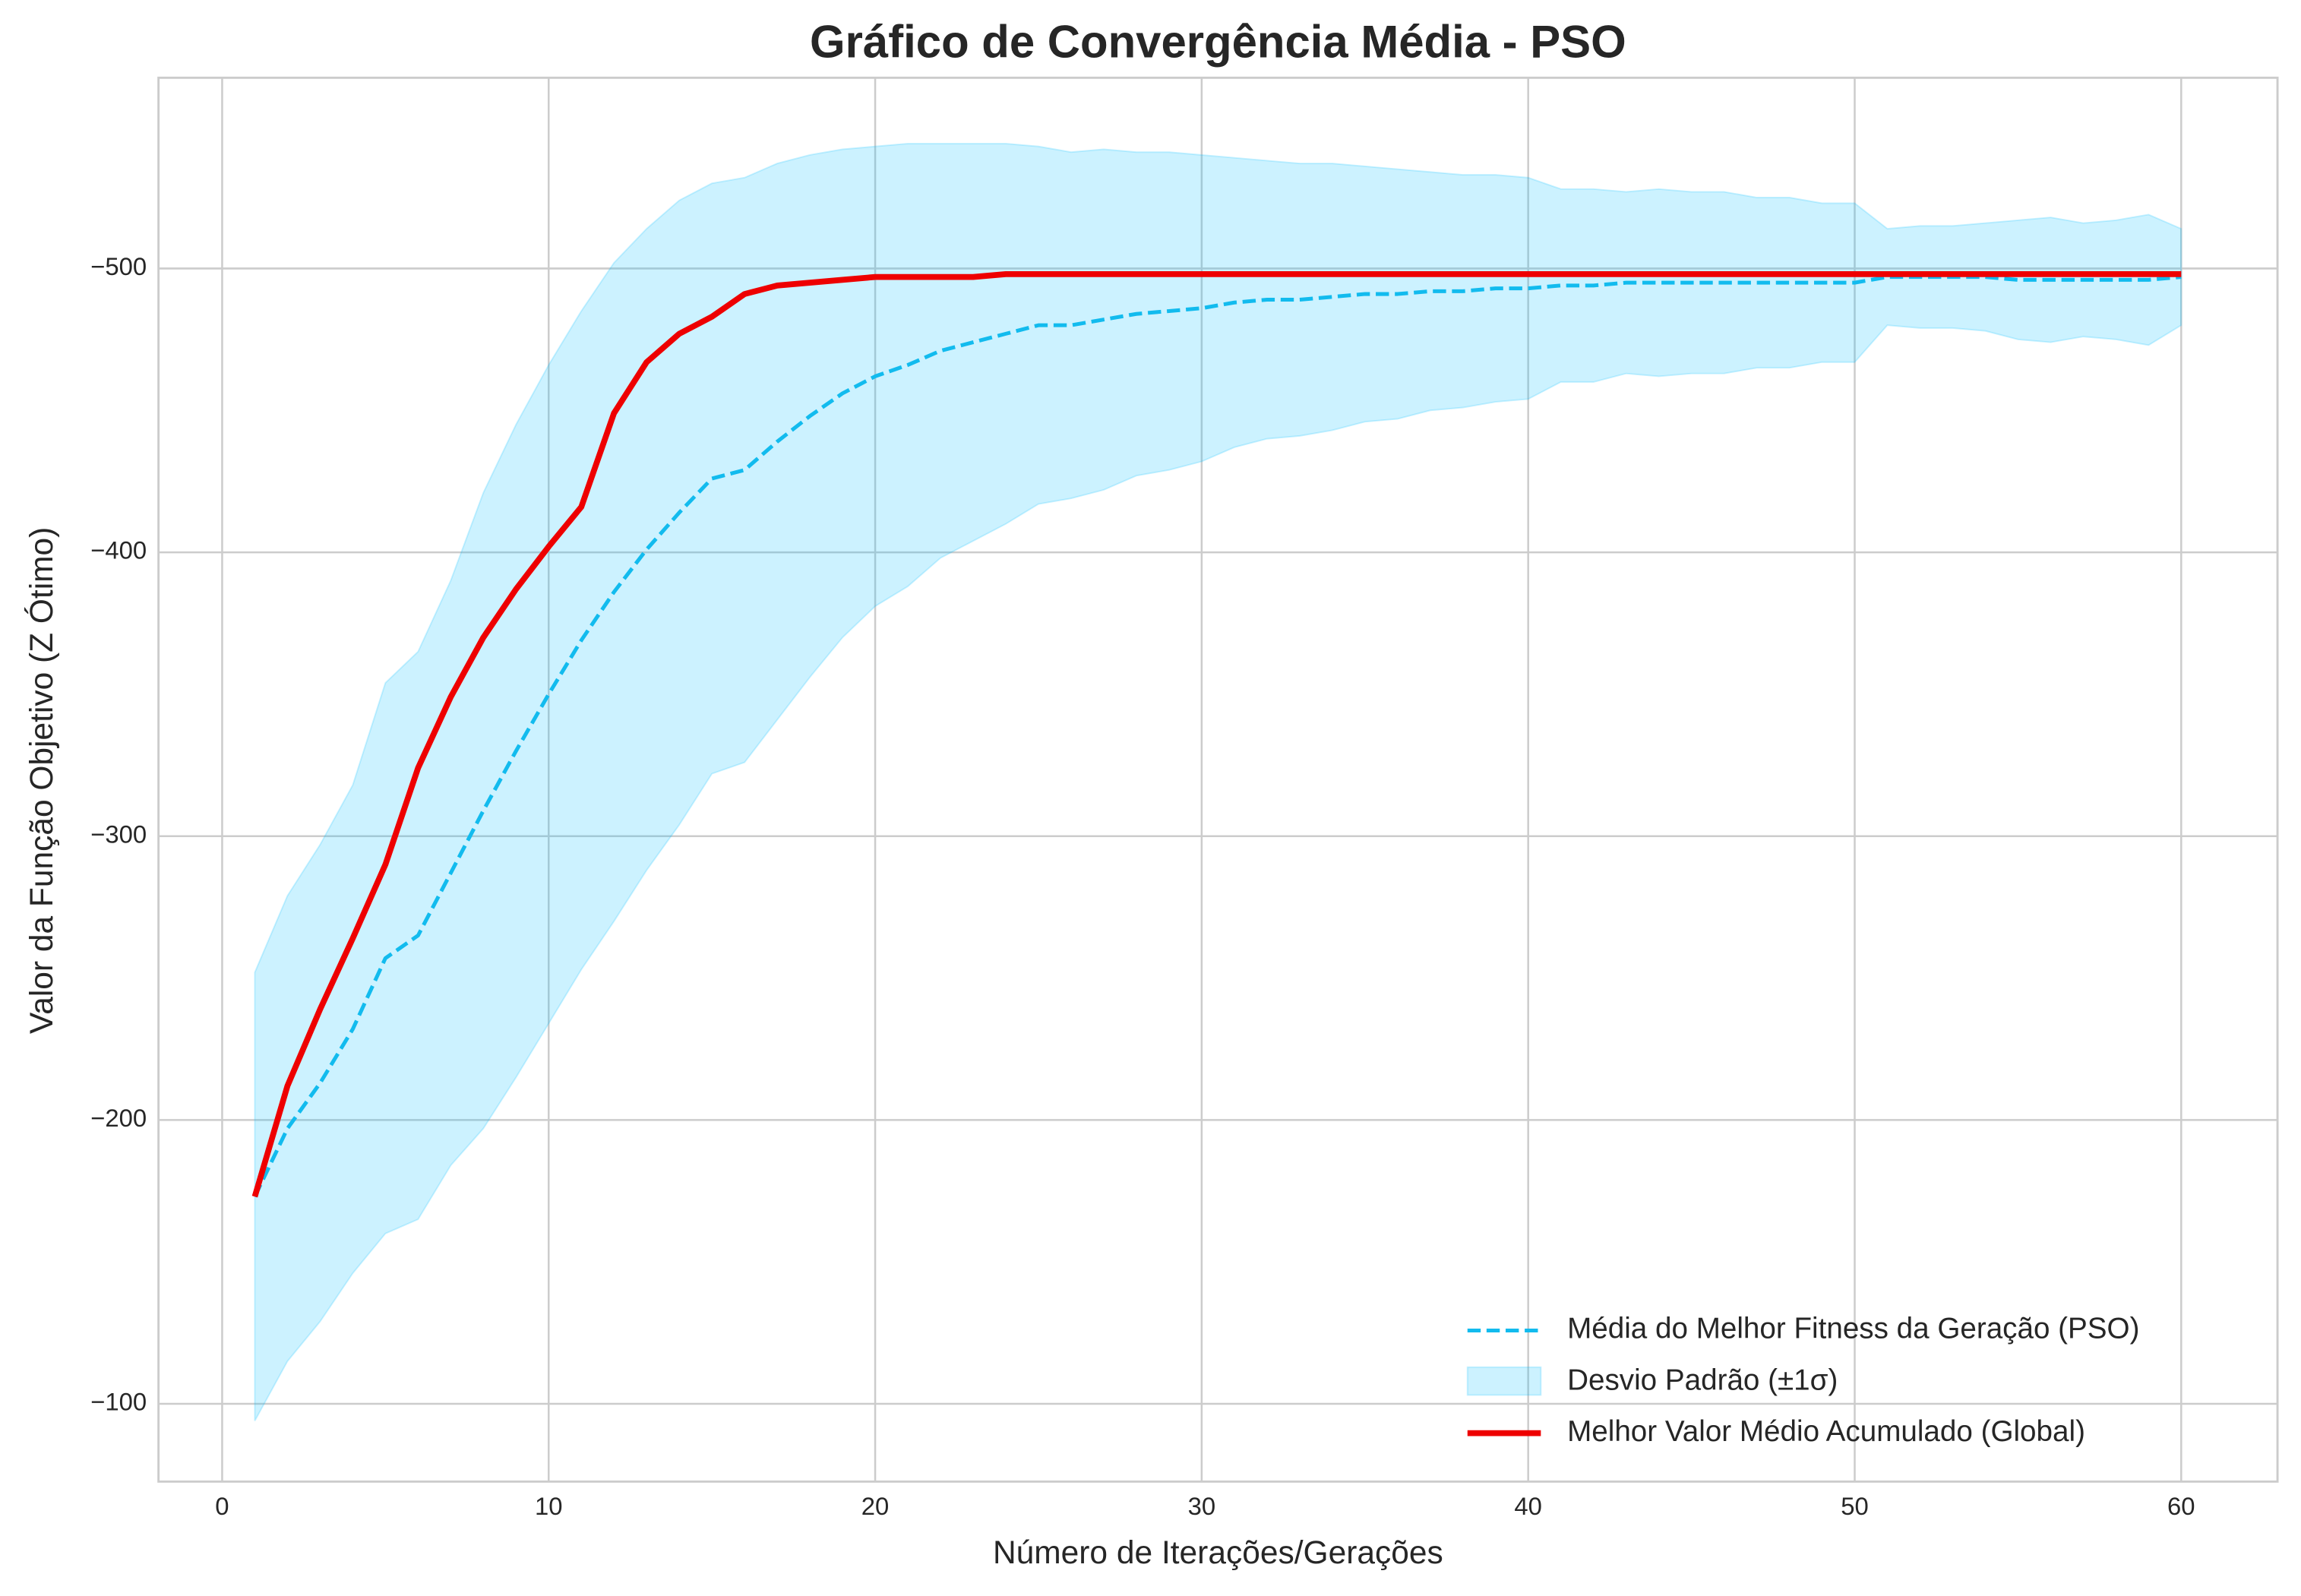  I want to click on legend-label: Média do Melhor Fitness da Geração (PSO), so click(1853, 1329).